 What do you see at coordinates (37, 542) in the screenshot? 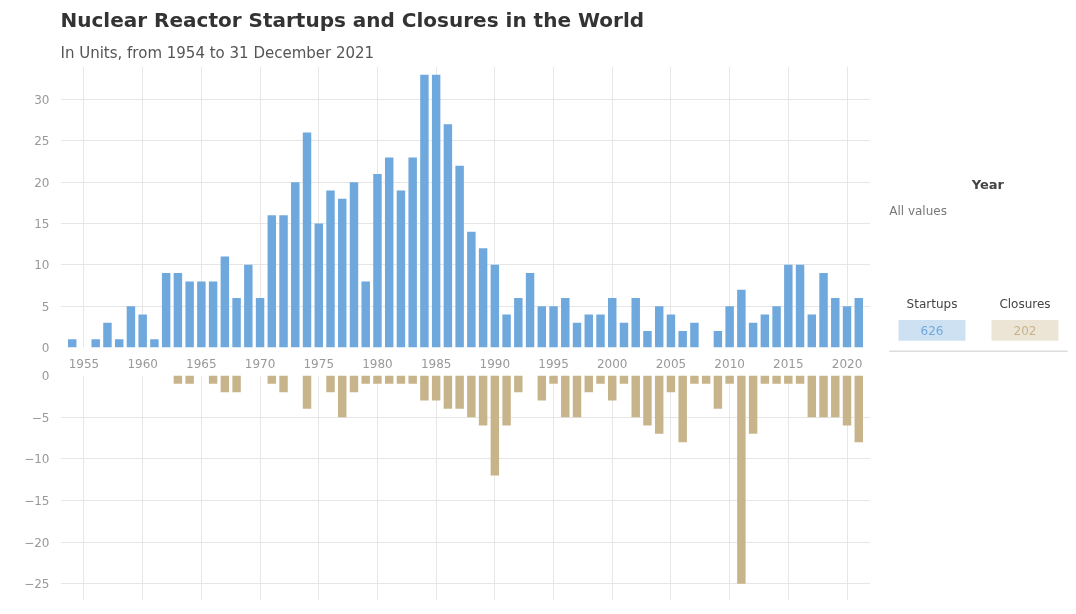
I see `y-tick-label: −20` at bounding box center [37, 542].